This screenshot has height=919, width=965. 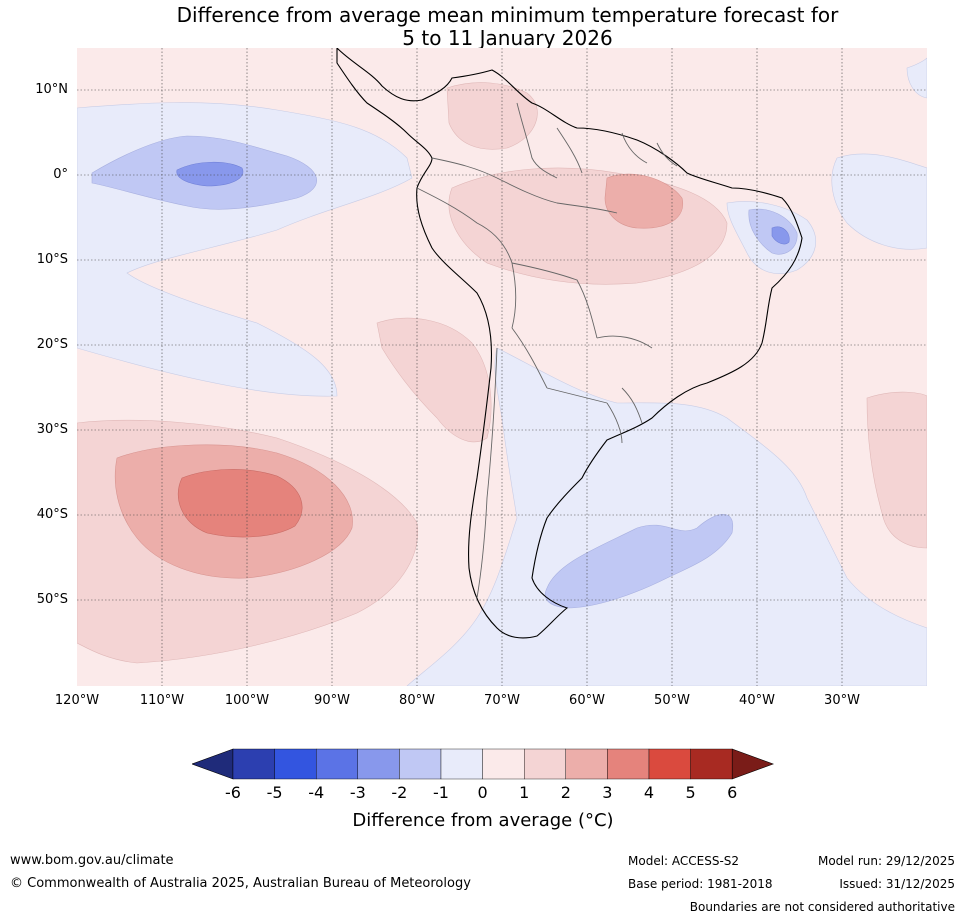 I want to click on lon-label-50w: 50°W, so click(x=672, y=700).